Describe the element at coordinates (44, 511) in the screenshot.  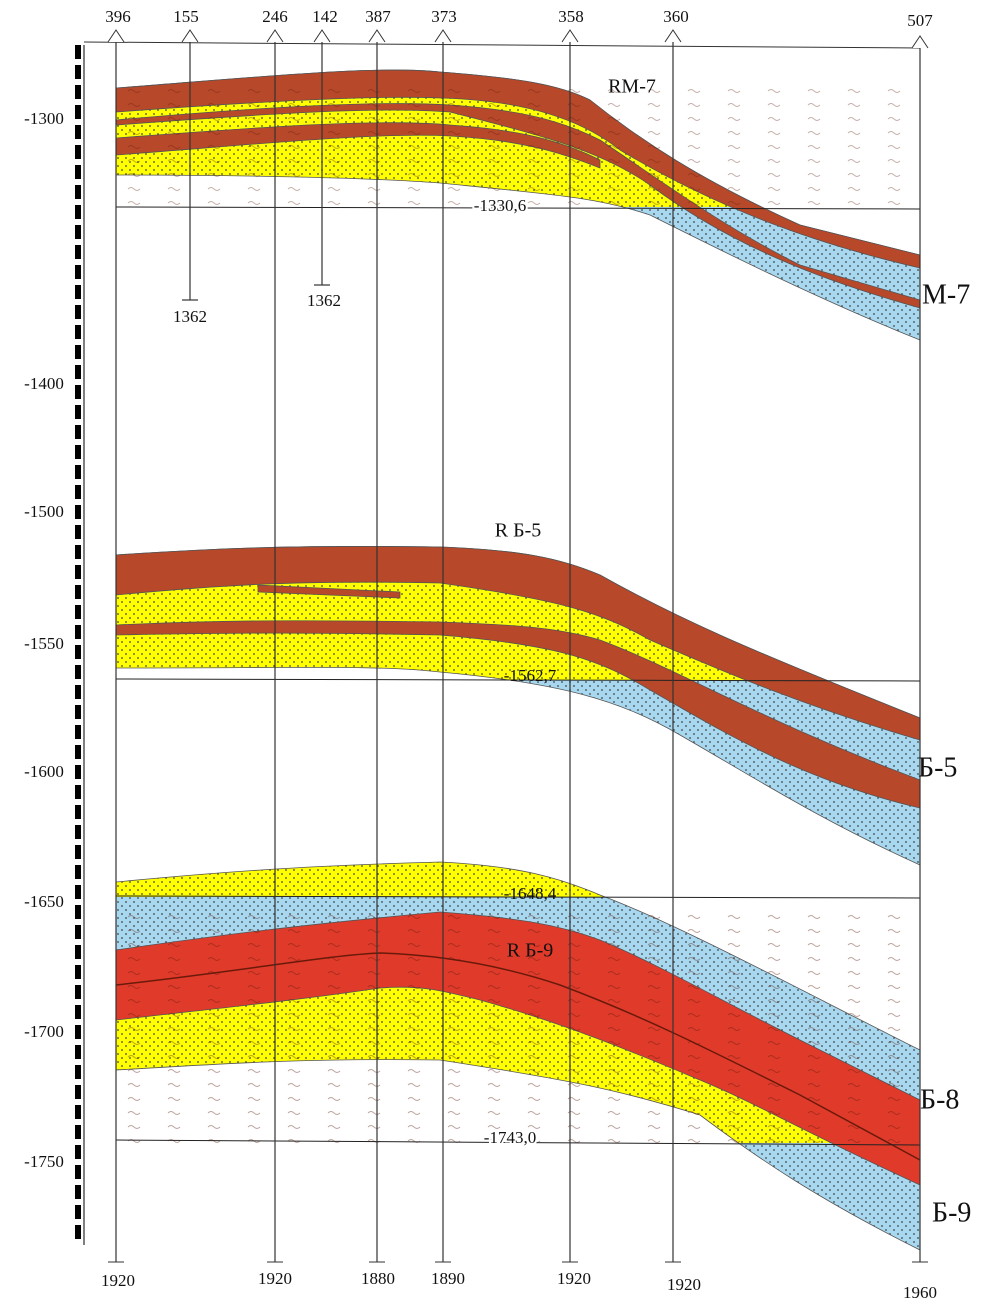
I see `depth-label: -1500` at that location.